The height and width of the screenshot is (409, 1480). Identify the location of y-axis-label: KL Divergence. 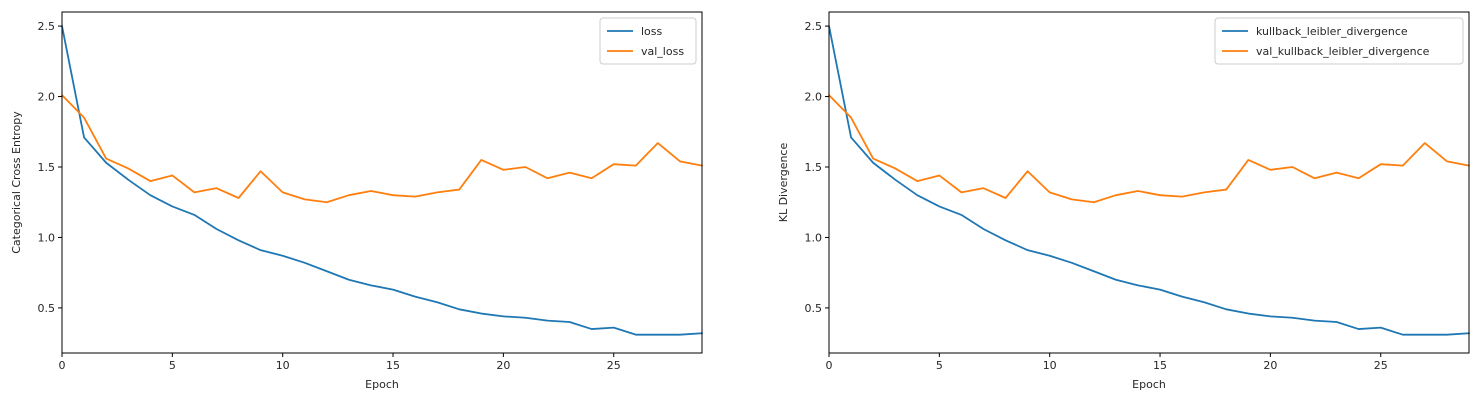
(783, 183).